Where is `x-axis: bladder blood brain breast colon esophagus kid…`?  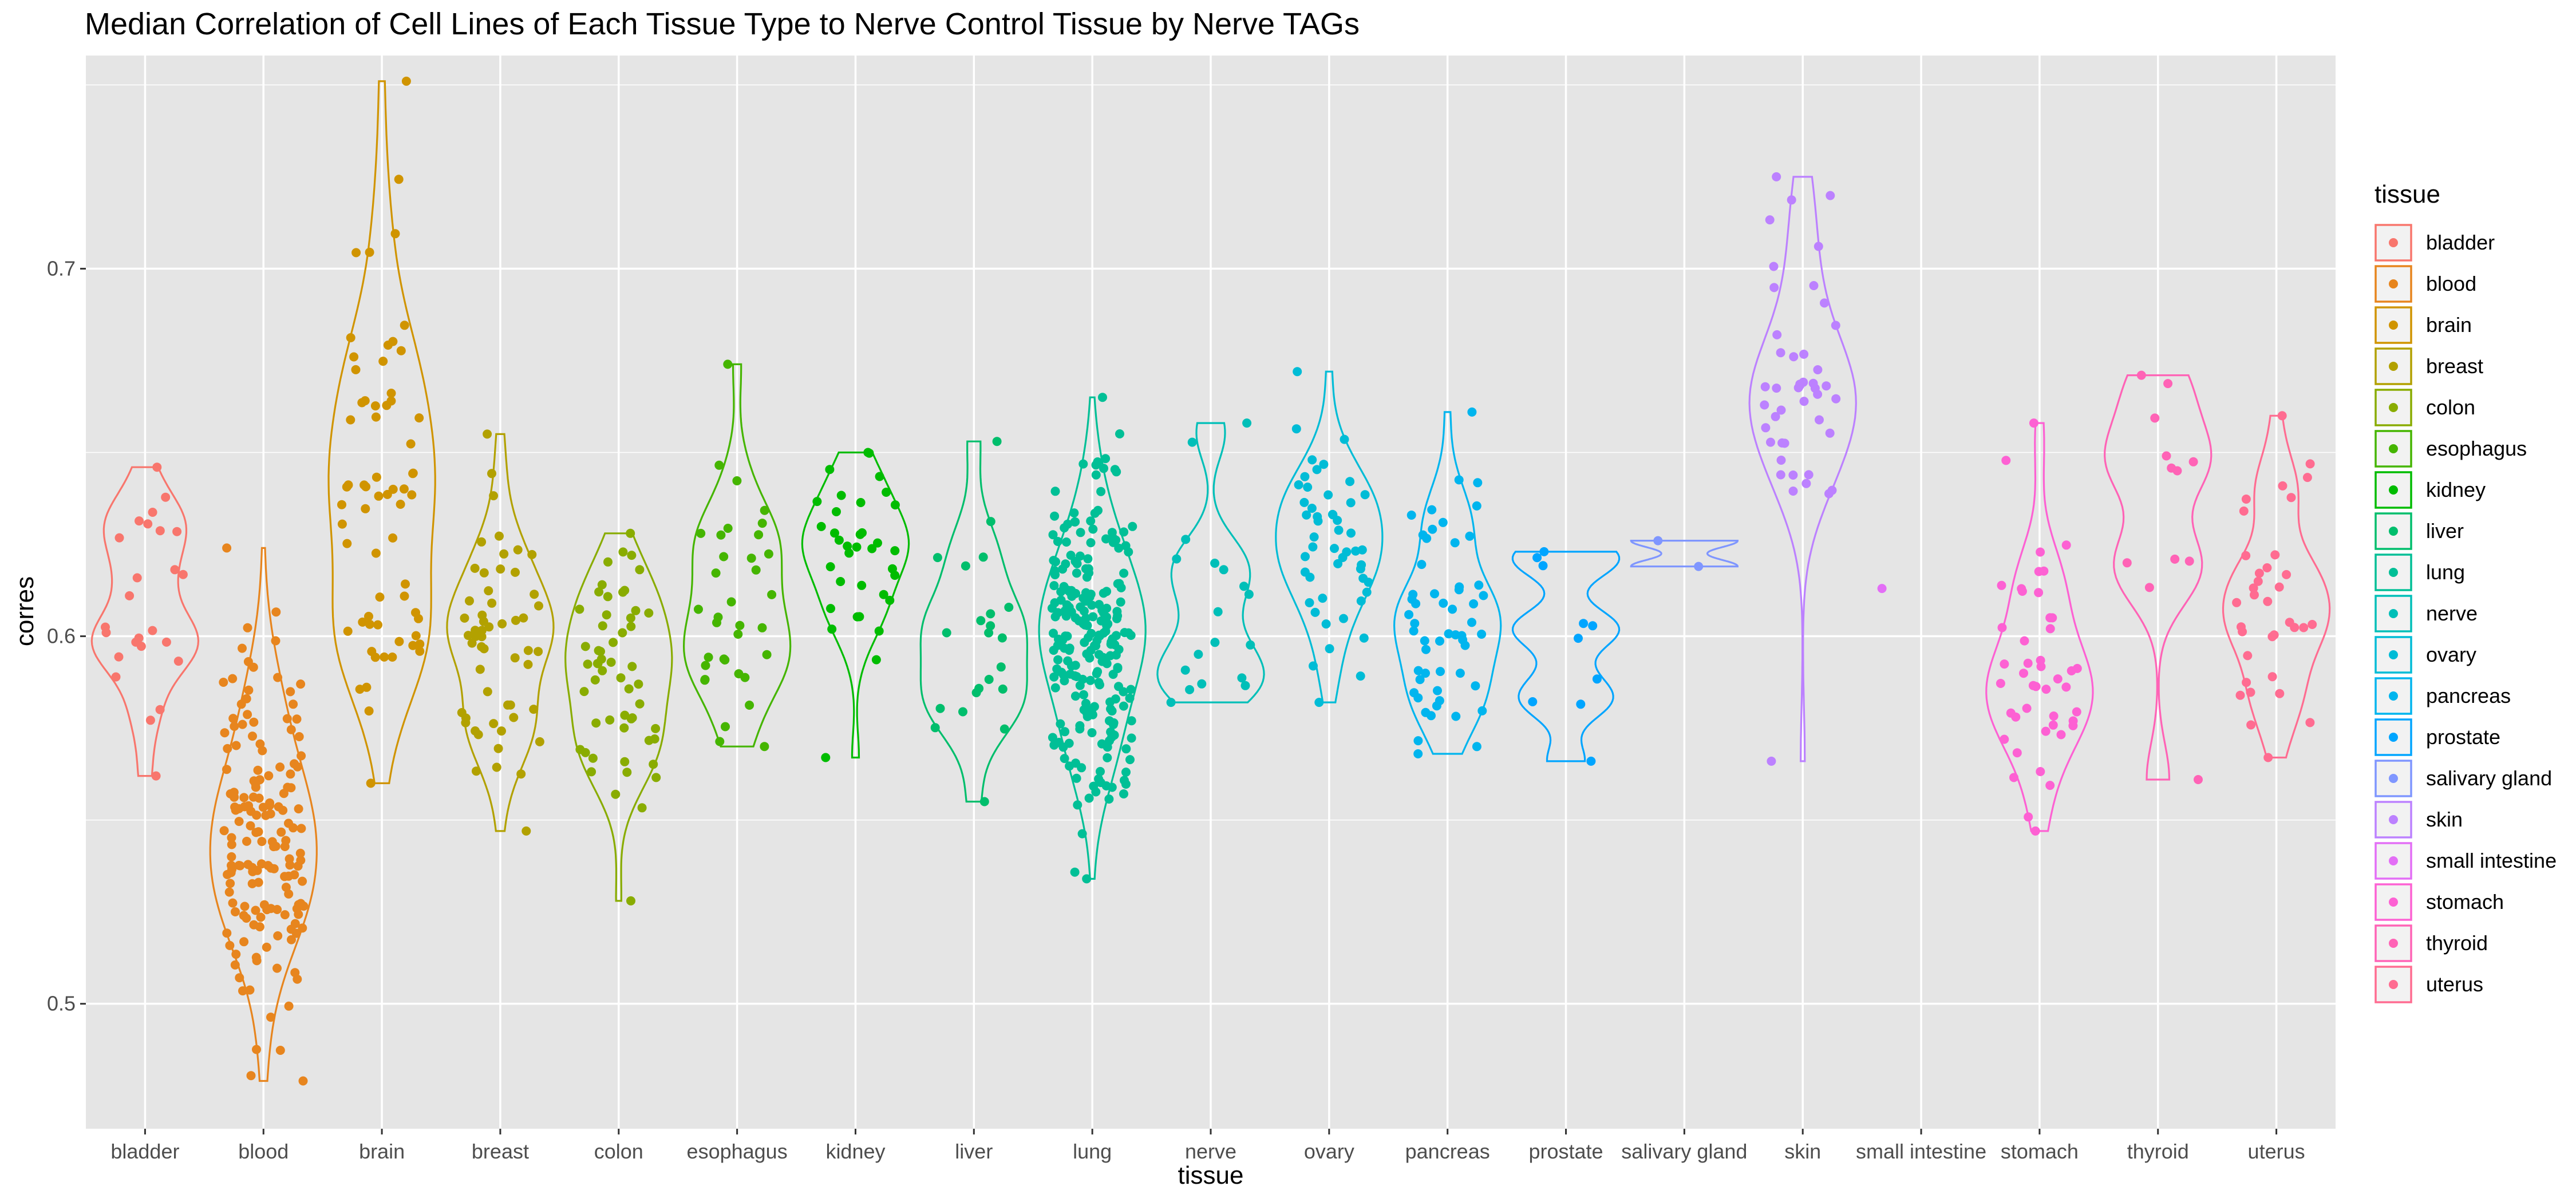
x-axis: bladder blood brain breast colon esophagus kid… is located at coordinates (1207, 1146).